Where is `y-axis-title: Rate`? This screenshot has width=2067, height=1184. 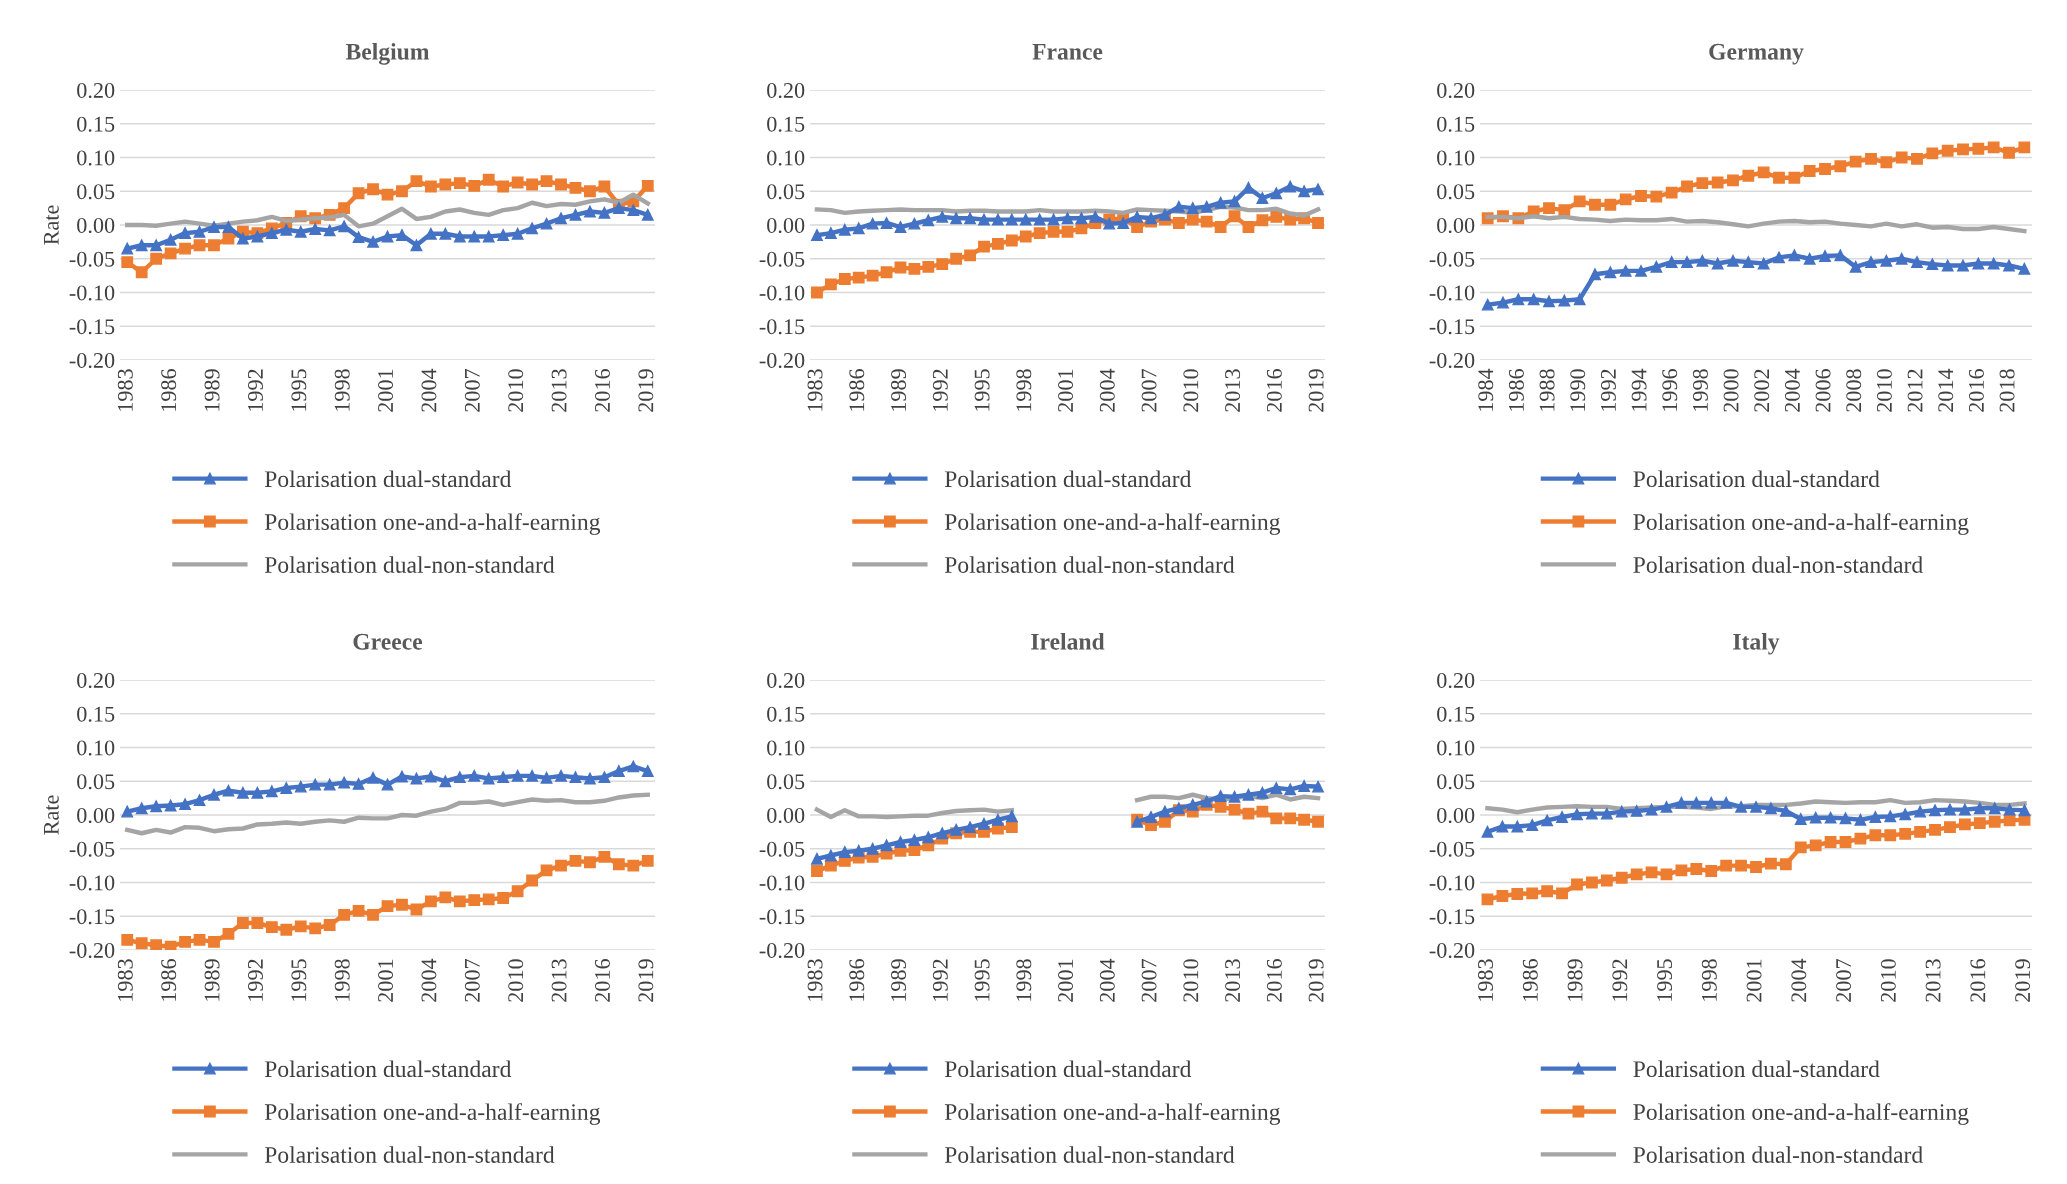
y-axis-title: Rate is located at coordinates (51, 815).